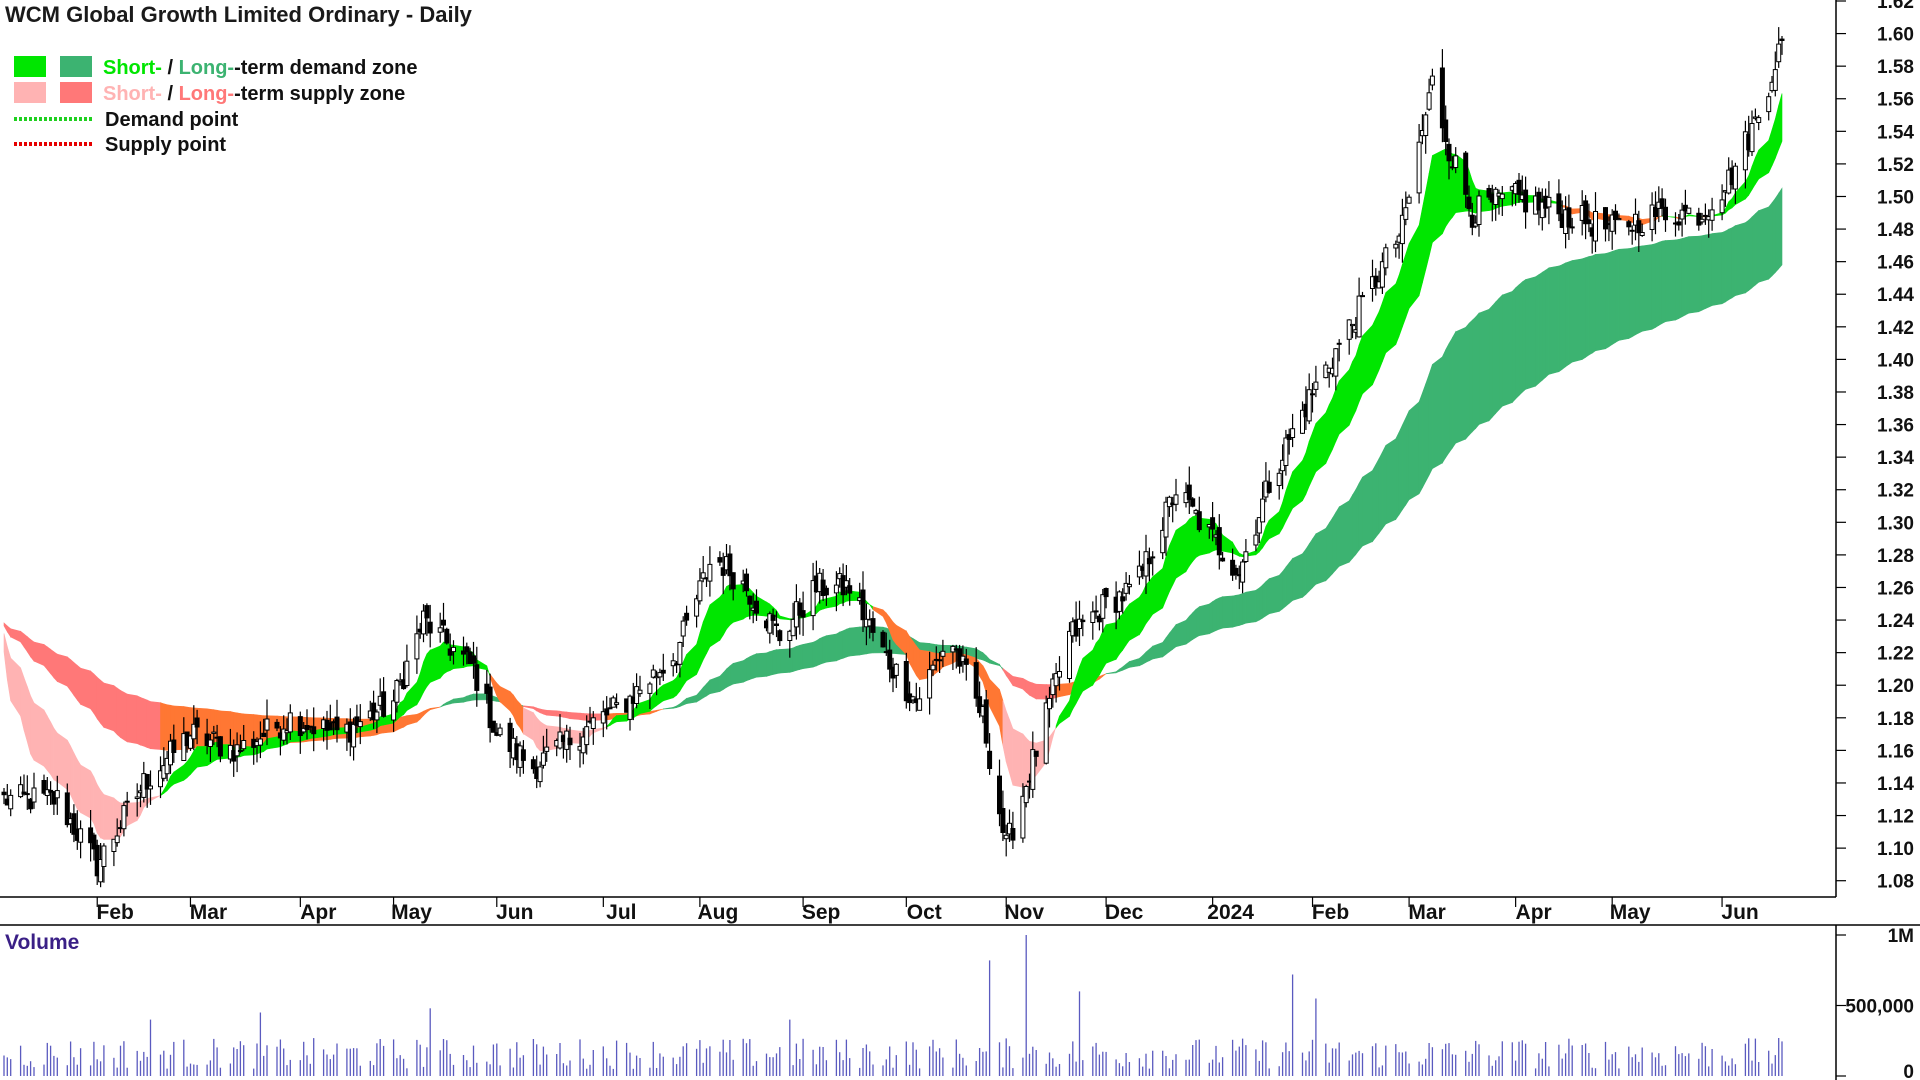  Describe the element at coordinates (1330, 912) in the screenshot. I see `time-tick-label: Feb` at that location.